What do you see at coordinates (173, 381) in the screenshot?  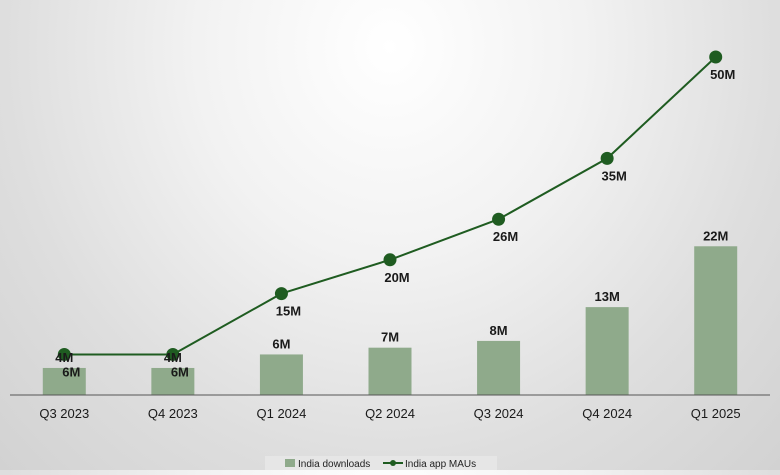 I see `bar-q4-2023` at bounding box center [173, 381].